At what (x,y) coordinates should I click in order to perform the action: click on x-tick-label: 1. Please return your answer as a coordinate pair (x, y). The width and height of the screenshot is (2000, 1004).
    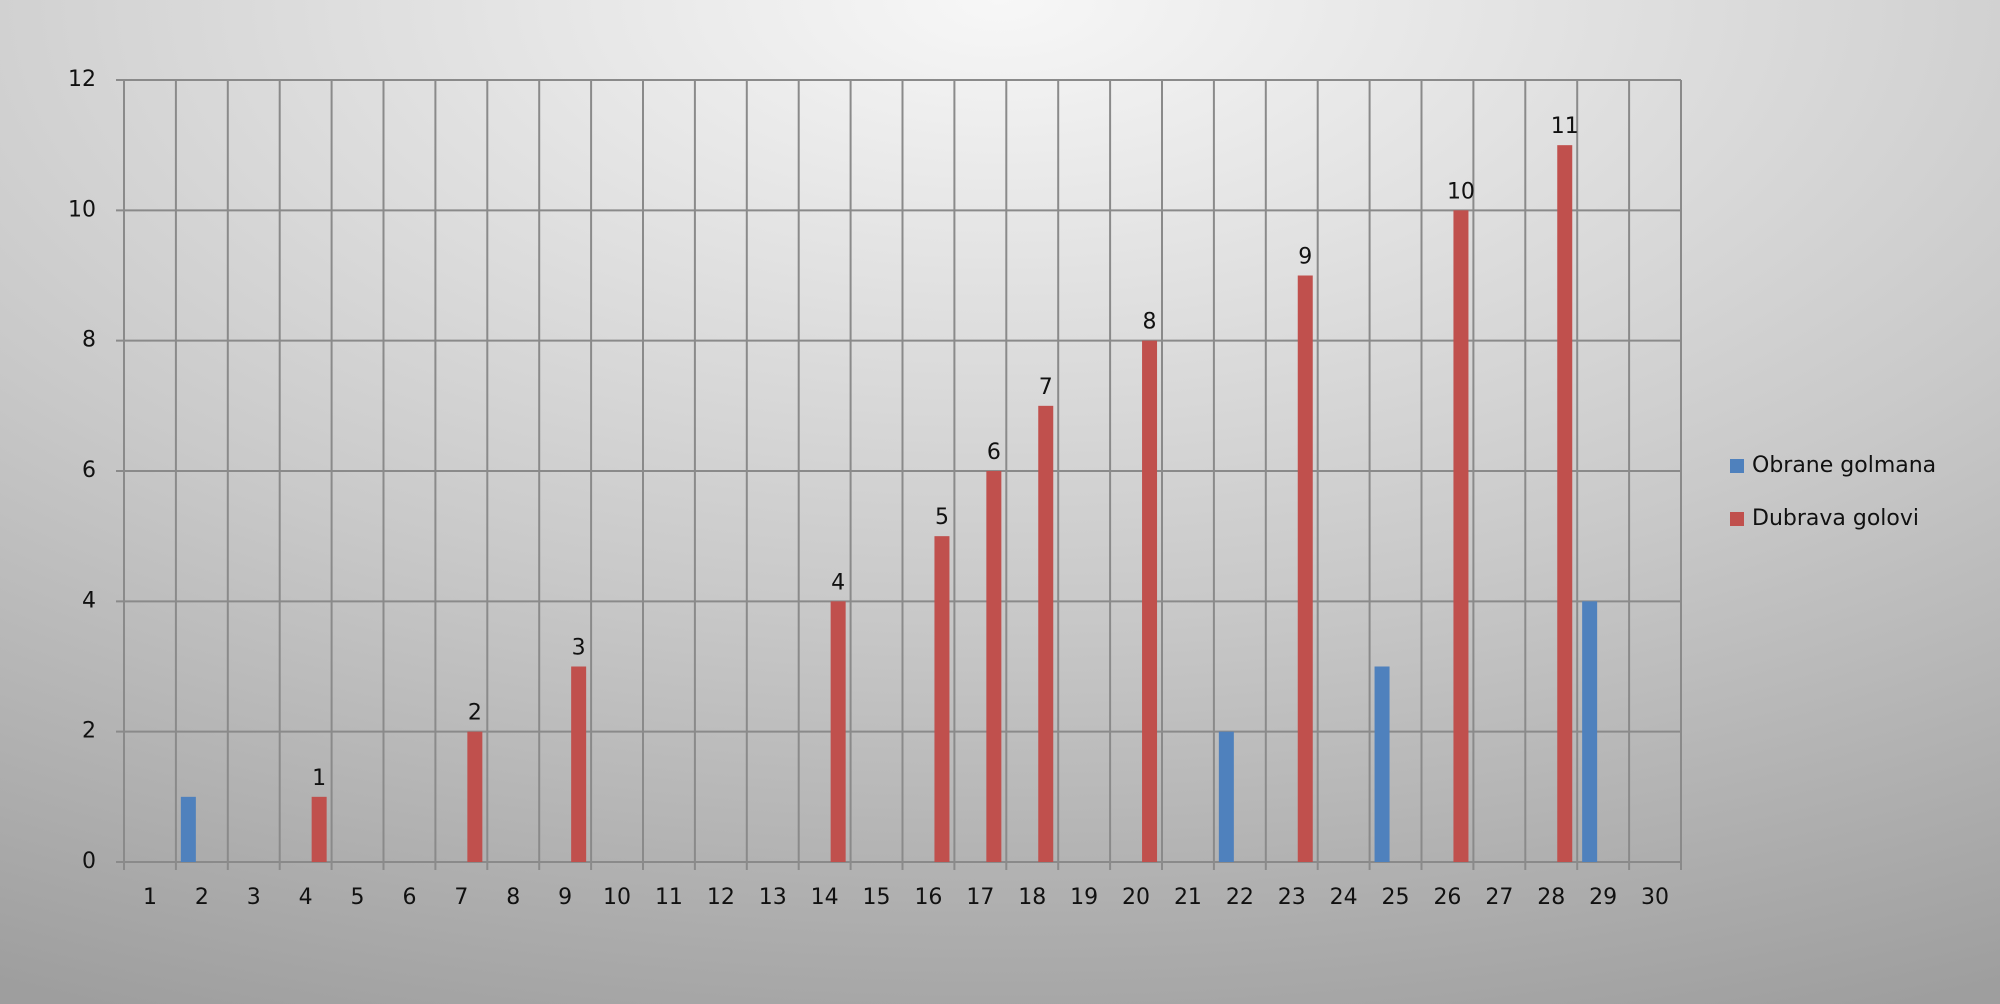
    Looking at the image, I should click on (150, 897).